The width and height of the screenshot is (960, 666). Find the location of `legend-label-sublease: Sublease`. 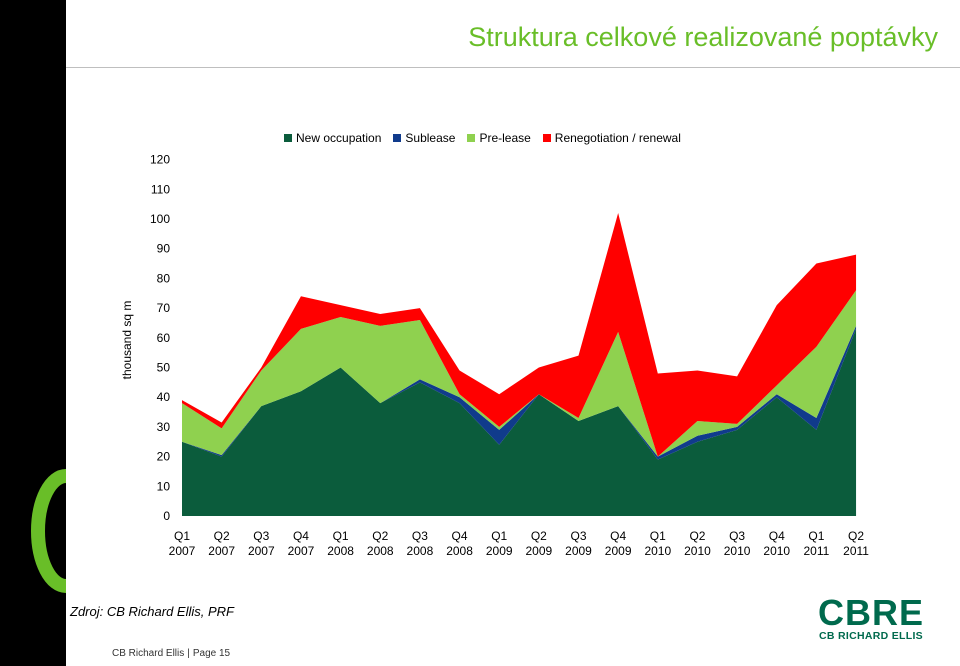

legend-label-sublease: Sublease is located at coordinates (430, 138).